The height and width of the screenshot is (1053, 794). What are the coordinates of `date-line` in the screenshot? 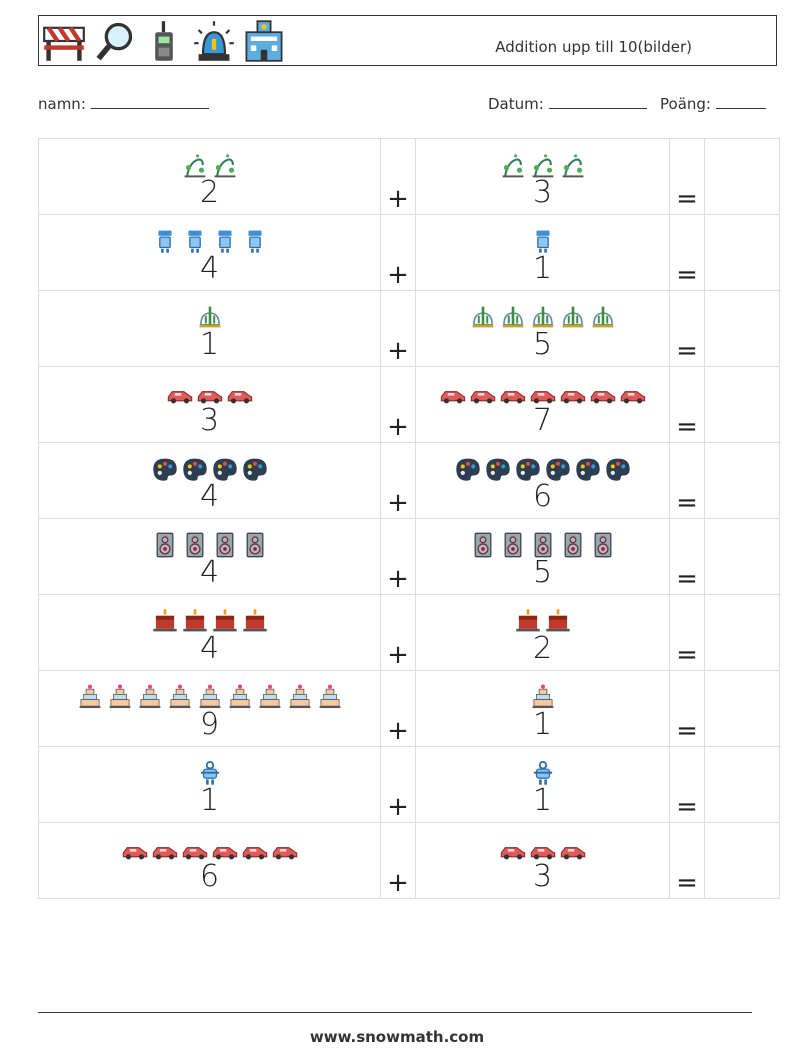 It's located at (597, 101).